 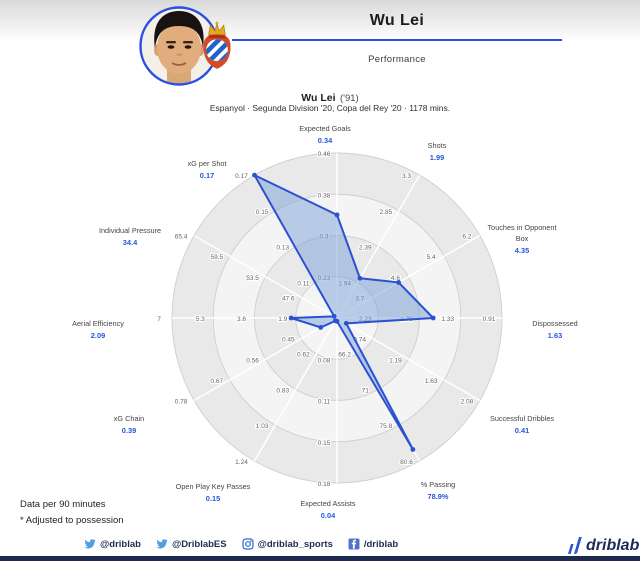 What do you see at coordinates (397, 20) in the screenshot?
I see `page-title: Wu Lei` at bounding box center [397, 20].